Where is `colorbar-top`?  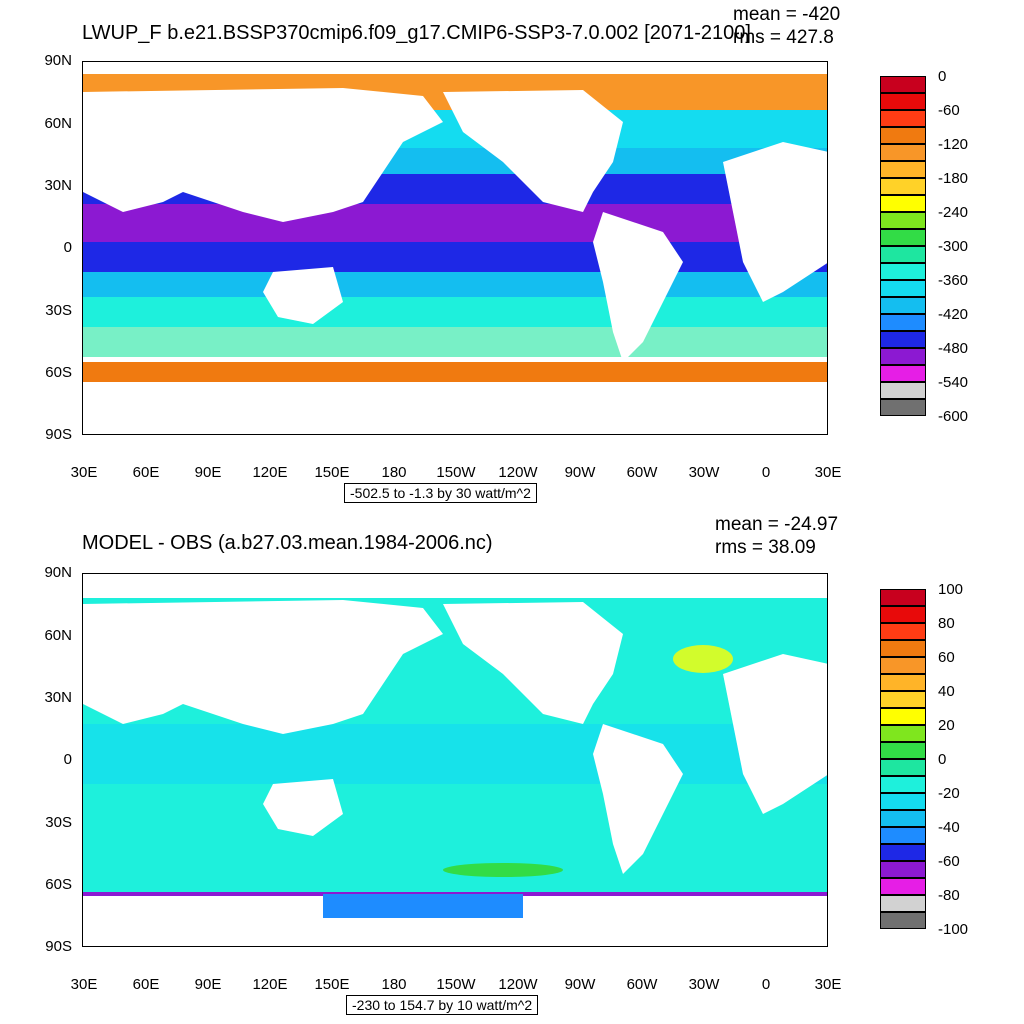 colorbar-top is located at coordinates (903, 247).